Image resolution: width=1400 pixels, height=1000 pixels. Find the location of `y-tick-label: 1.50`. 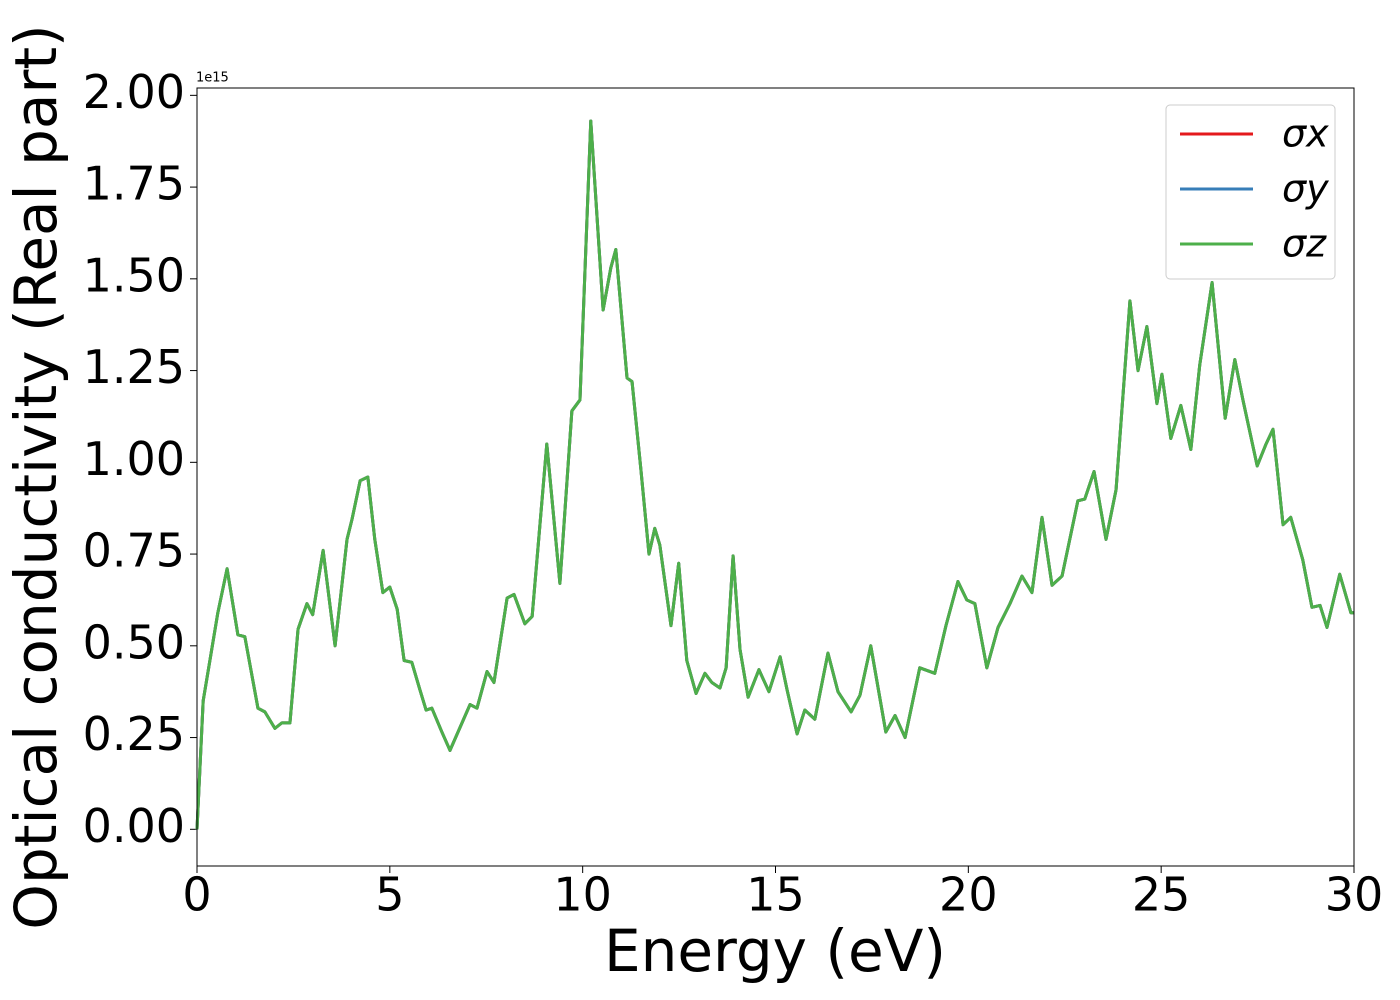

y-tick-label: 1.50 is located at coordinates (134, 275).